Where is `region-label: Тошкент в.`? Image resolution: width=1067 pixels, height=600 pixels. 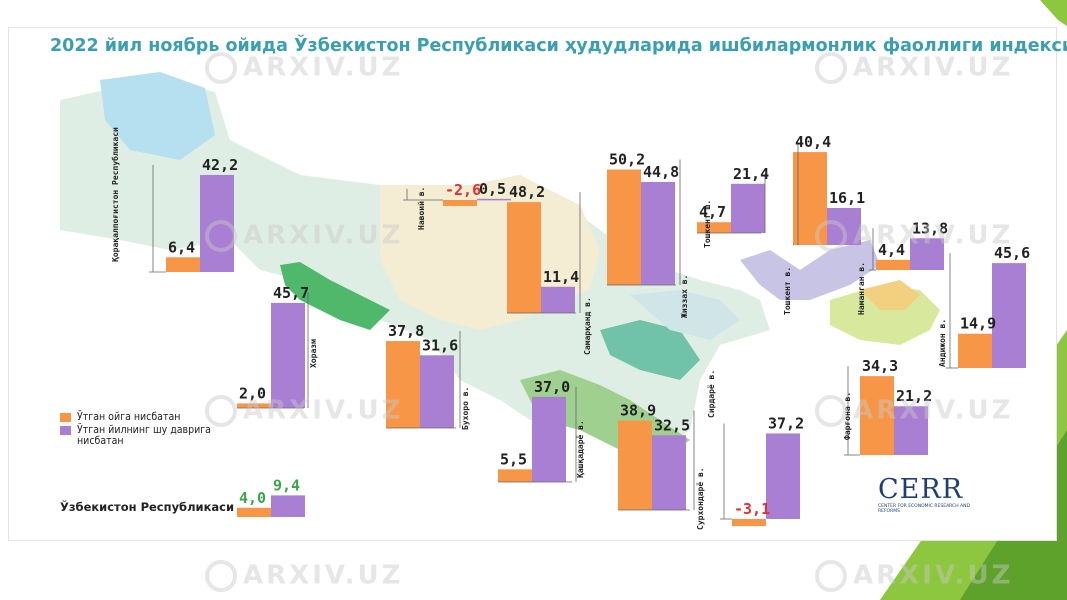
region-label: Тошкент в. is located at coordinates (787, 291).